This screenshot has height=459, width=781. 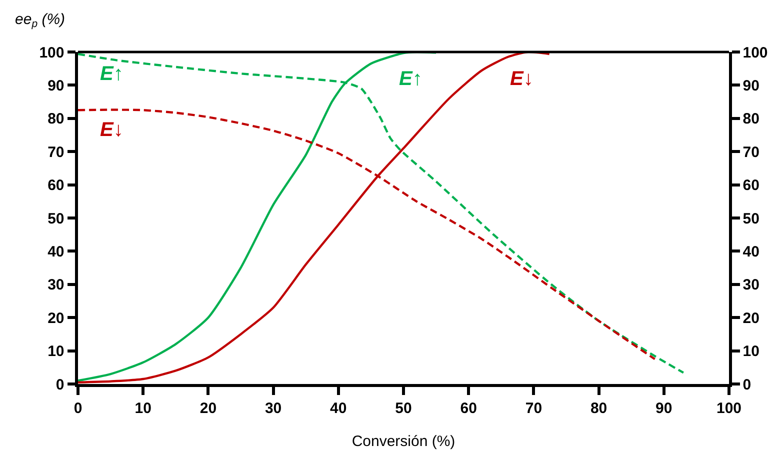 I want to click on y-tick-label: 90, so click(x=56, y=85).